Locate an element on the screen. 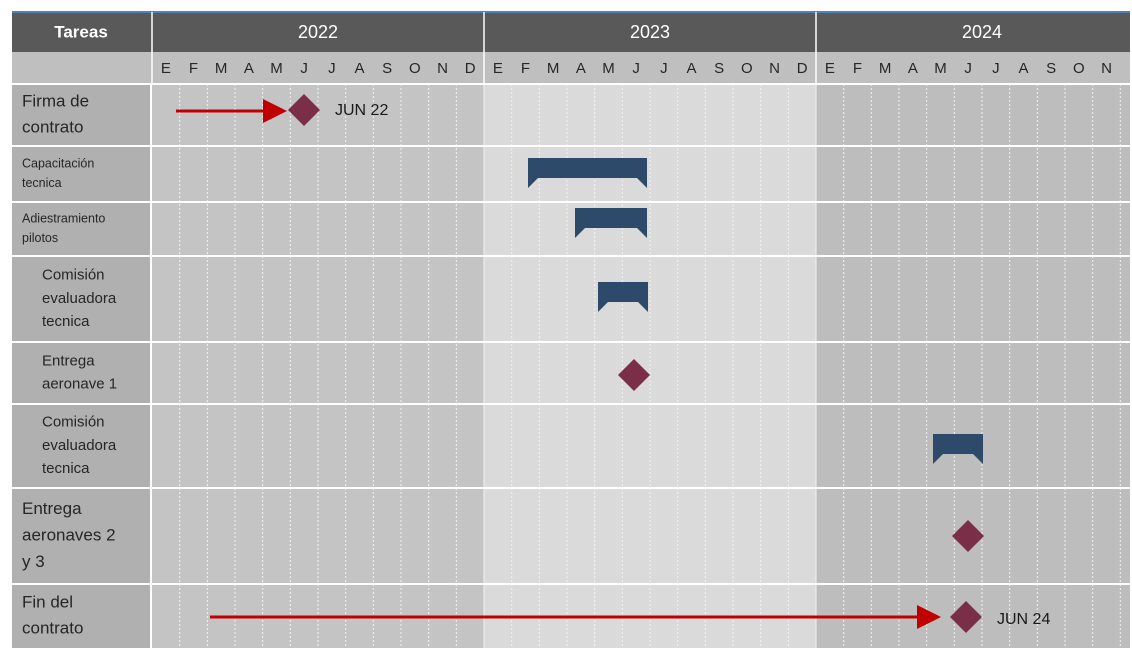 This screenshot has width=1132, height=648. task-label: aeronave 1 is located at coordinates (79, 384).